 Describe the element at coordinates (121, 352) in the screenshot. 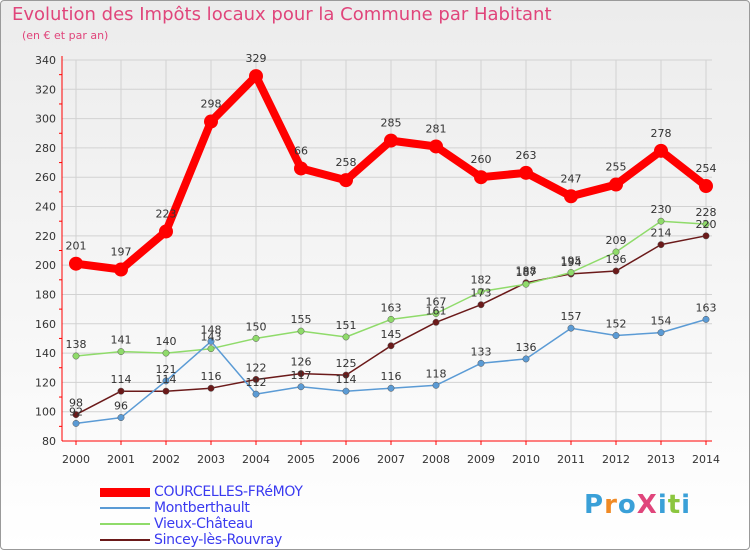

I see `point-vieux-chateau-2001` at that location.